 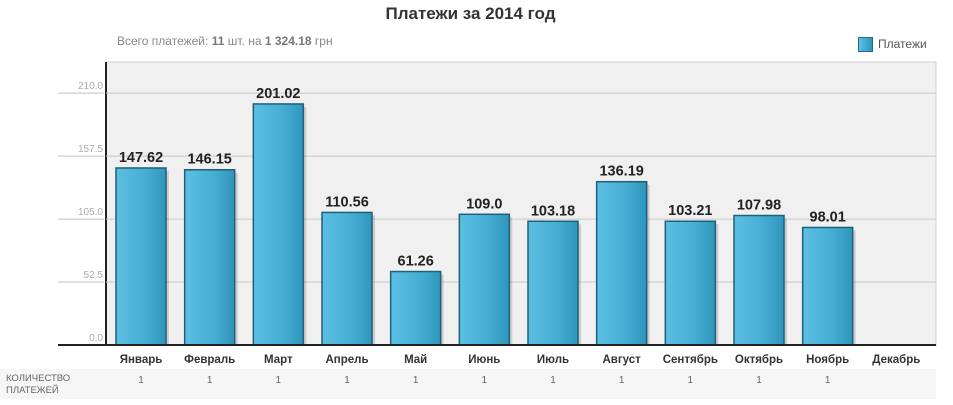 What do you see at coordinates (759, 206) in the screenshot?
I see `bar-value-label: 107.98` at bounding box center [759, 206].